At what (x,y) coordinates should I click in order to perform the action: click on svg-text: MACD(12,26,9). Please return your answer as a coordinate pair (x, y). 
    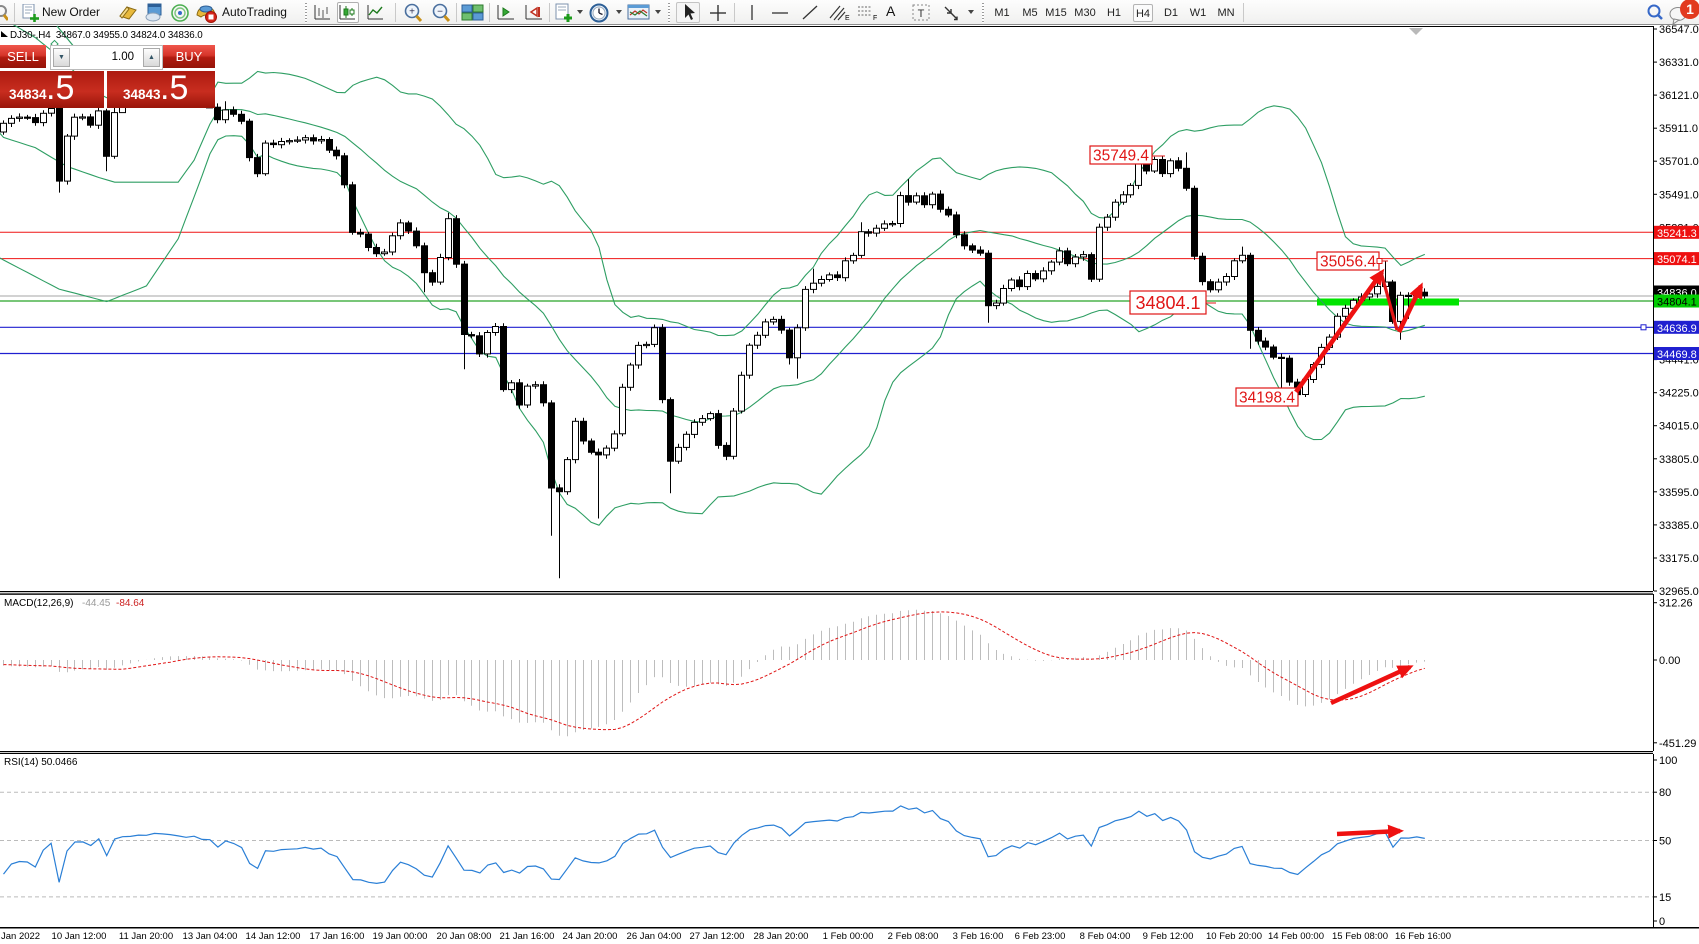
    Looking at the image, I should click on (38, 603).